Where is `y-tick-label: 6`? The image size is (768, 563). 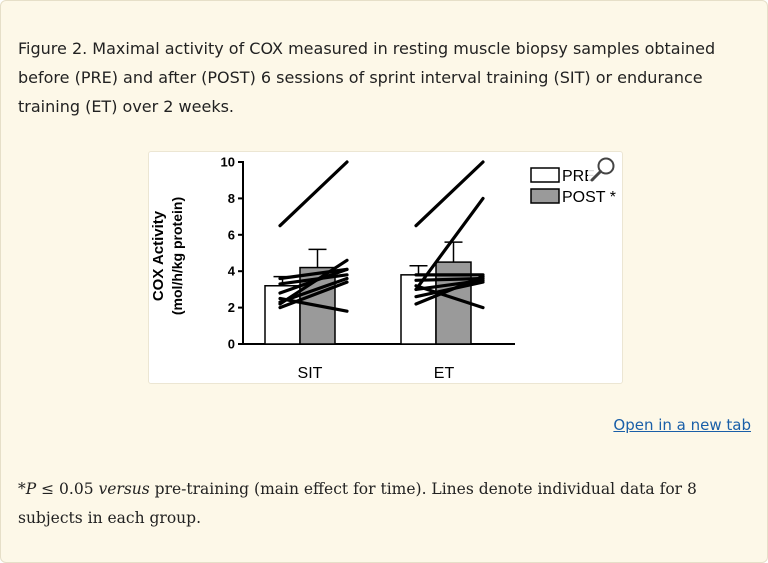
y-tick-label: 6 is located at coordinates (231, 234).